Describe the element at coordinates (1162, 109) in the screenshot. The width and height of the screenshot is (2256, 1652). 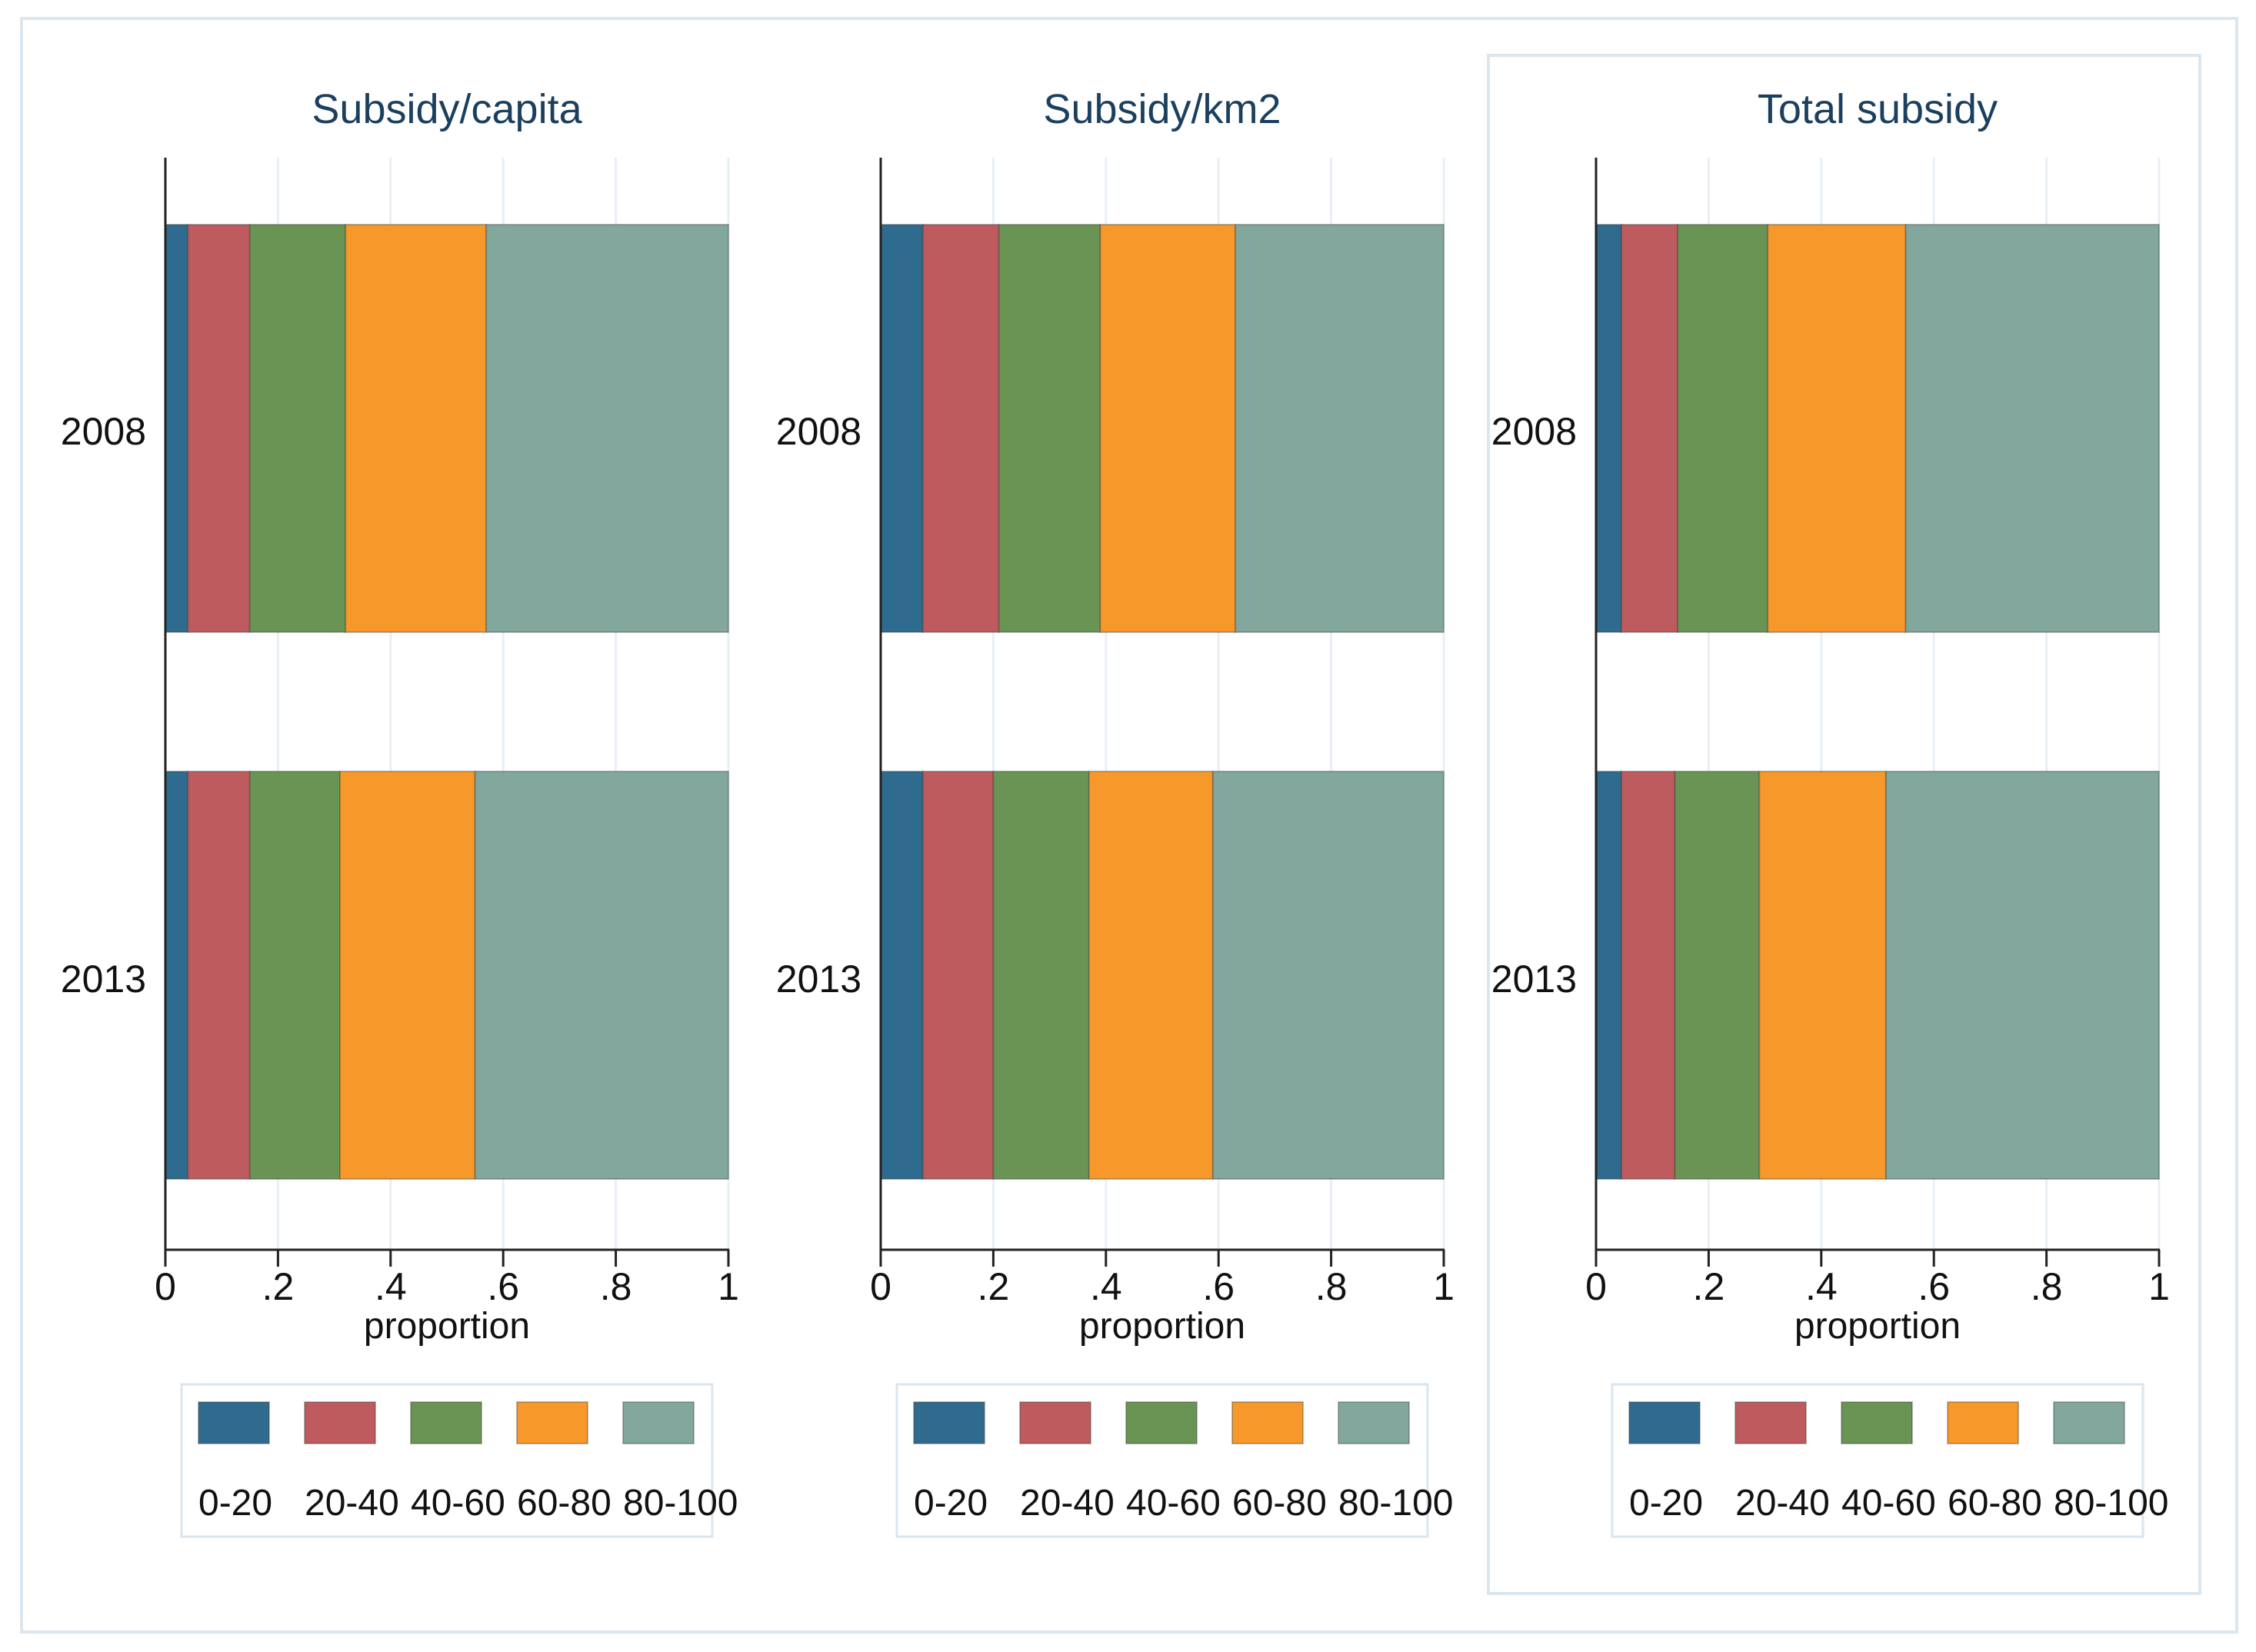
I see `chart-title: Subsidy/km2` at that location.